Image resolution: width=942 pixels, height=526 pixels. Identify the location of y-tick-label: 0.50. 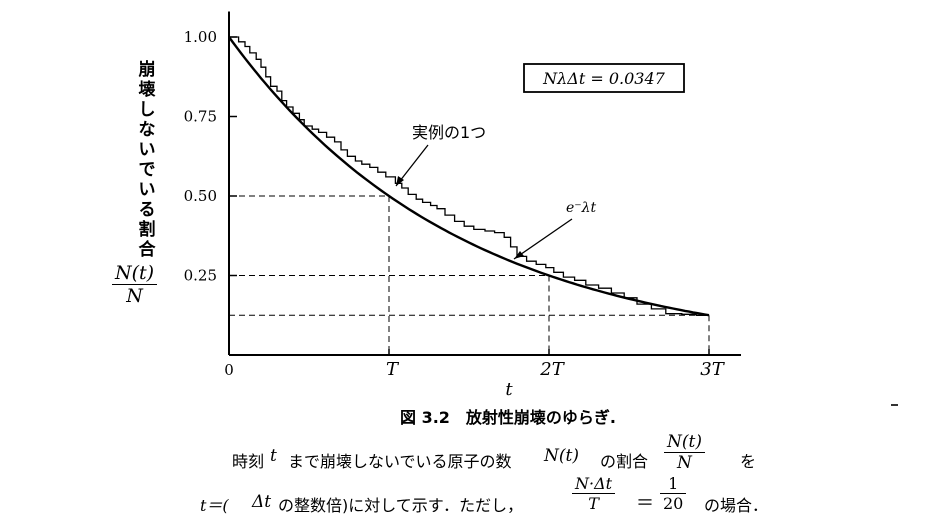
(200, 196).